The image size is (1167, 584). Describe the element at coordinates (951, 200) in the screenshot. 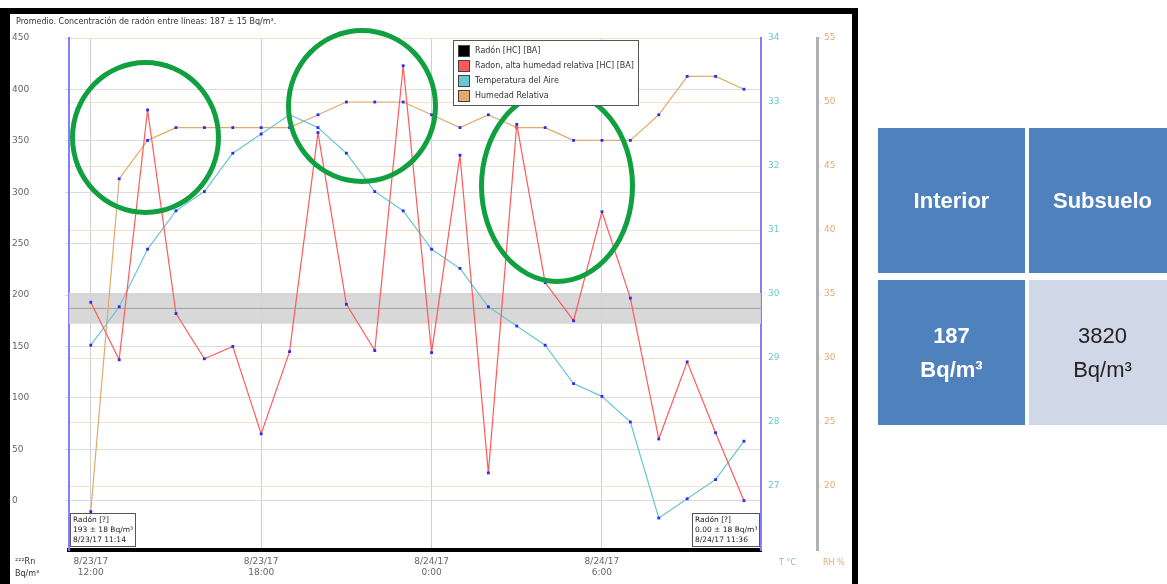

I see `category-label: Interior` at that location.